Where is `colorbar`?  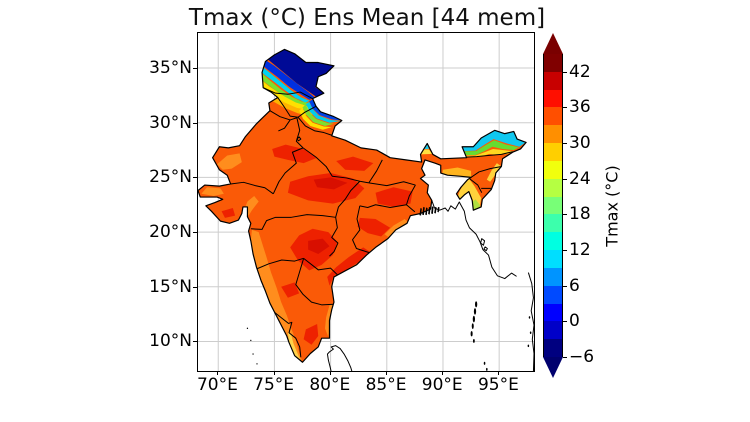 colorbar is located at coordinates (553, 205).